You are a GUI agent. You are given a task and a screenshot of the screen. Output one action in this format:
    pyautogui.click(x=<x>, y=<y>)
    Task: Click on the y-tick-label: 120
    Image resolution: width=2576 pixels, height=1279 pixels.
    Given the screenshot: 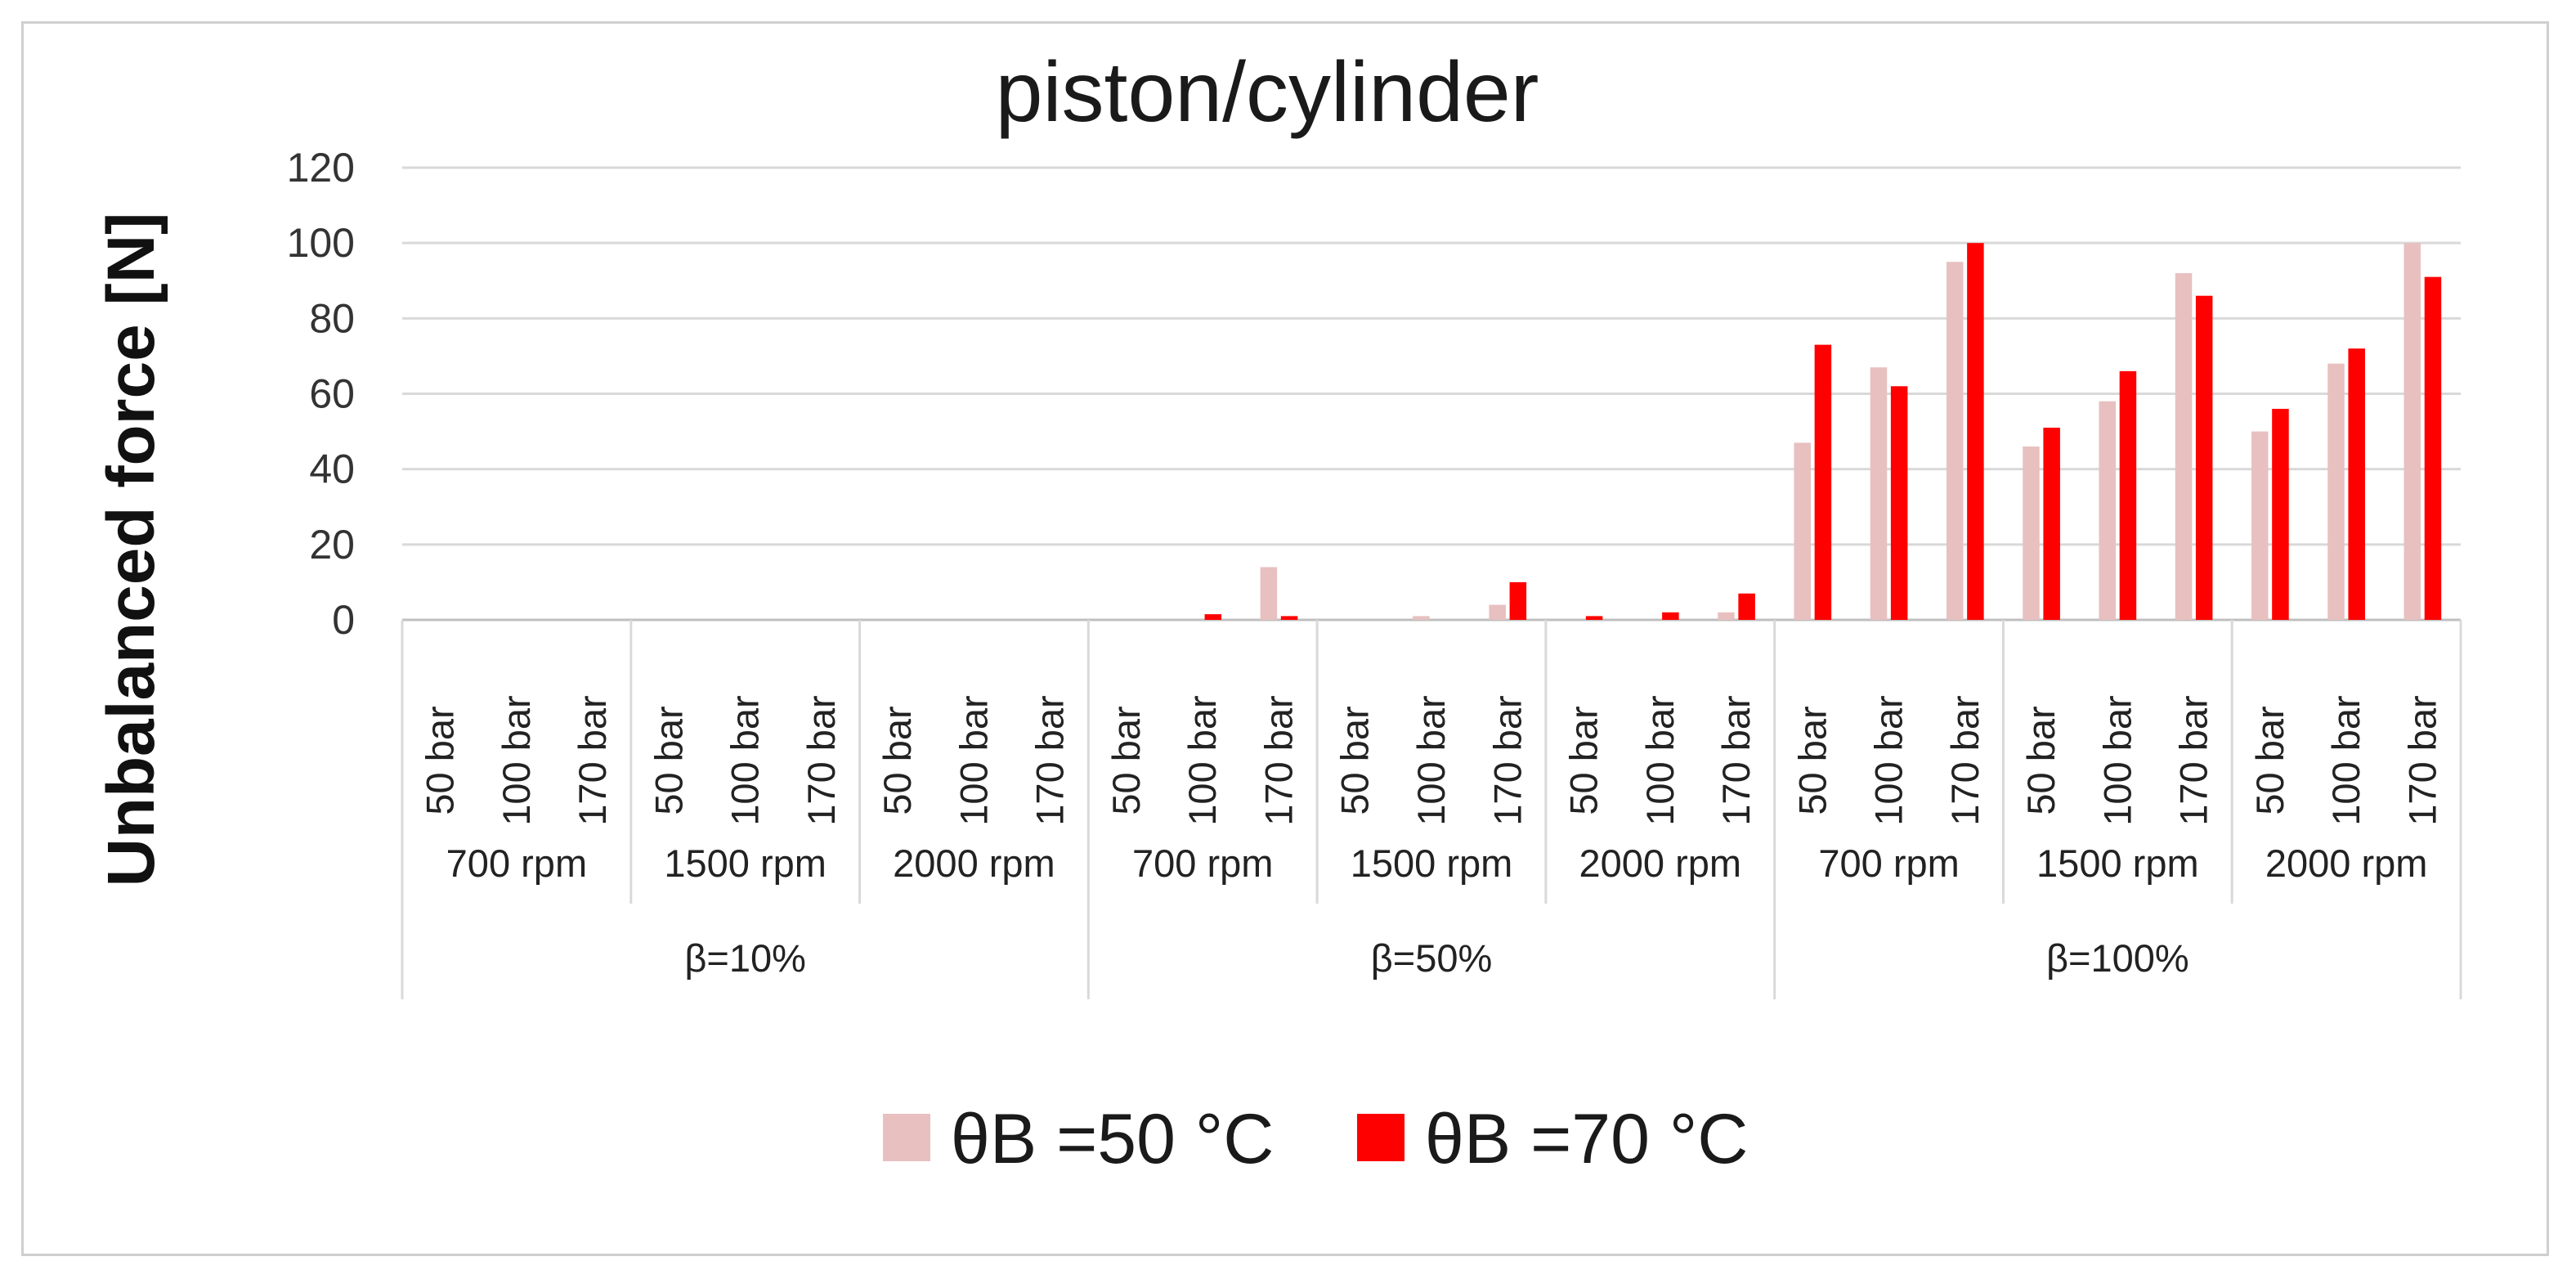 What is the action you would take?
    pyautogui.click(x=321, y=168)
    